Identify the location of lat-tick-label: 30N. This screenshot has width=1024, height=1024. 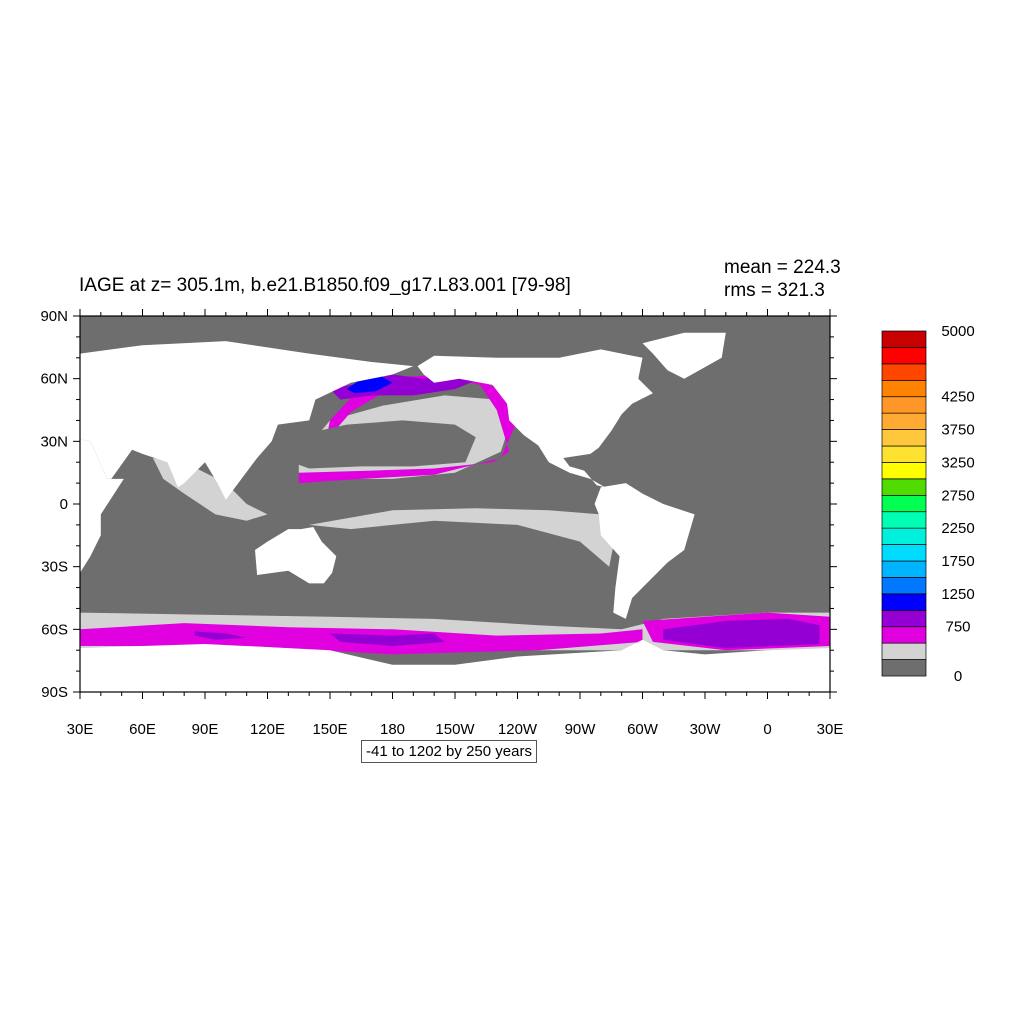
(54, 441).